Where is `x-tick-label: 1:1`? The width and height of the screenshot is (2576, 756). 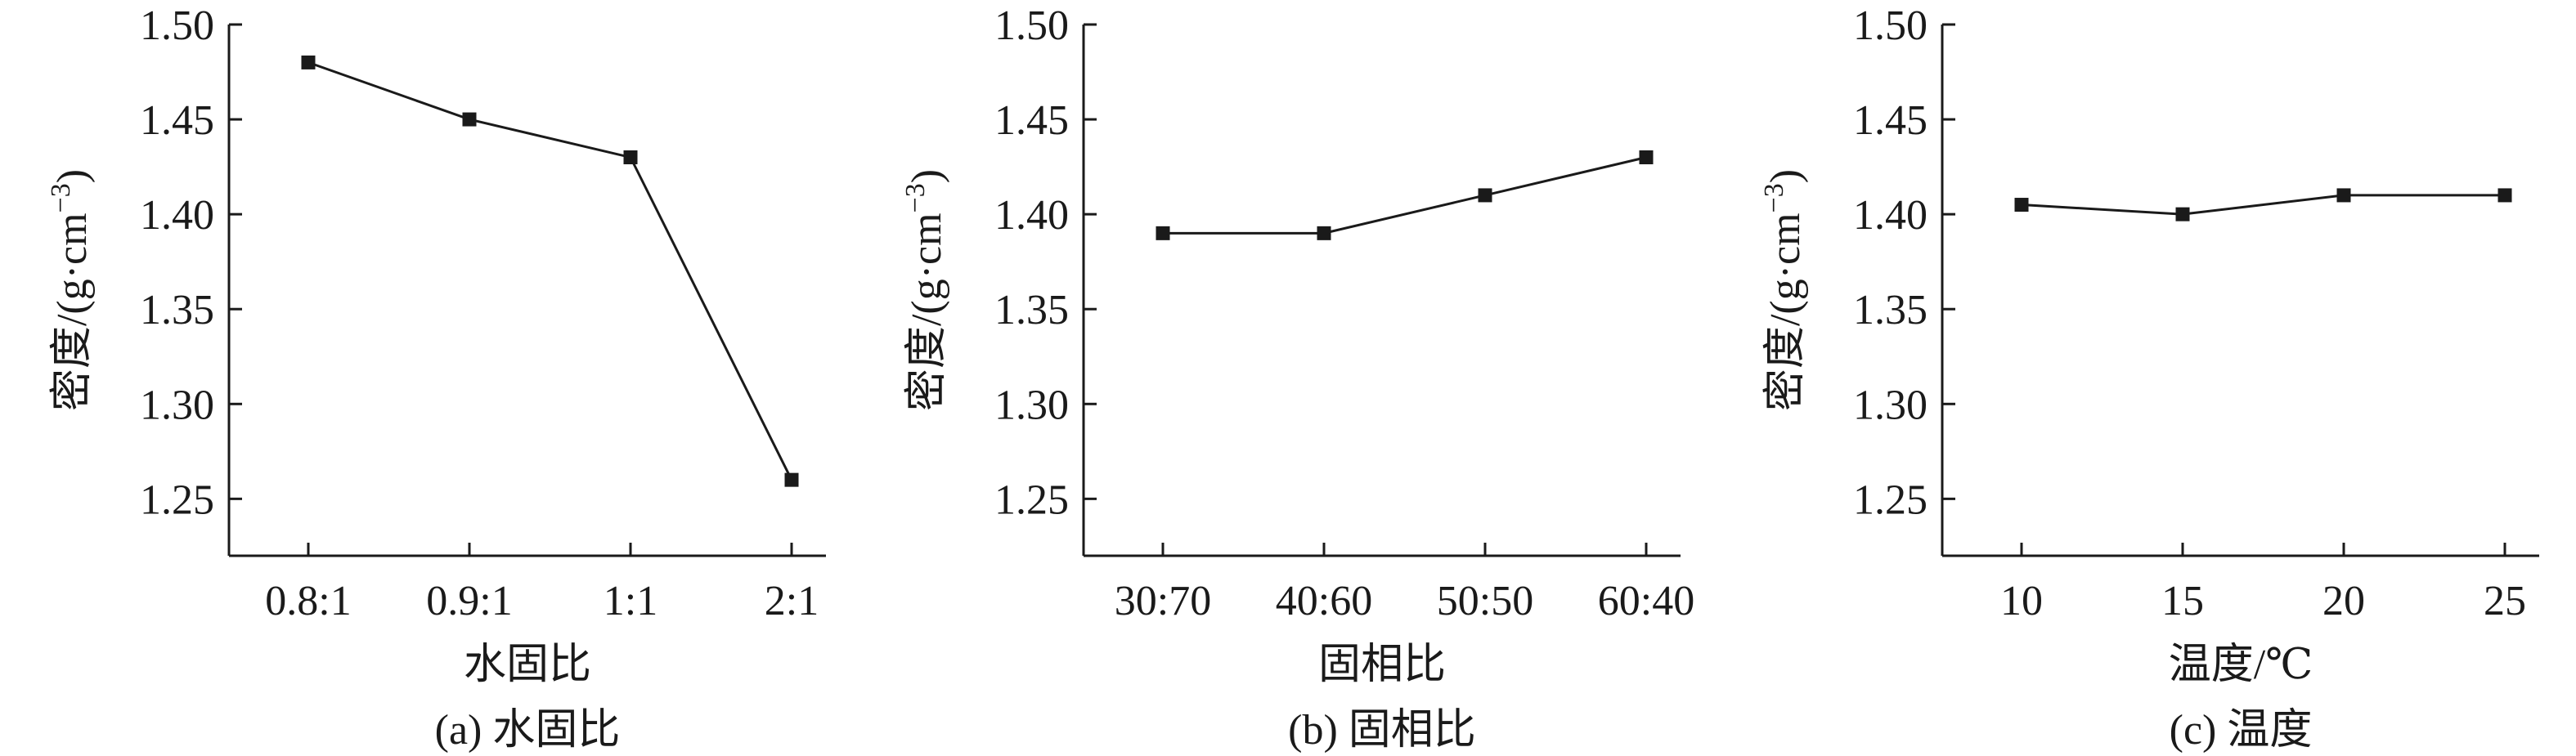 x-tick-label: 1:1 is located at coordinates (631, 601).